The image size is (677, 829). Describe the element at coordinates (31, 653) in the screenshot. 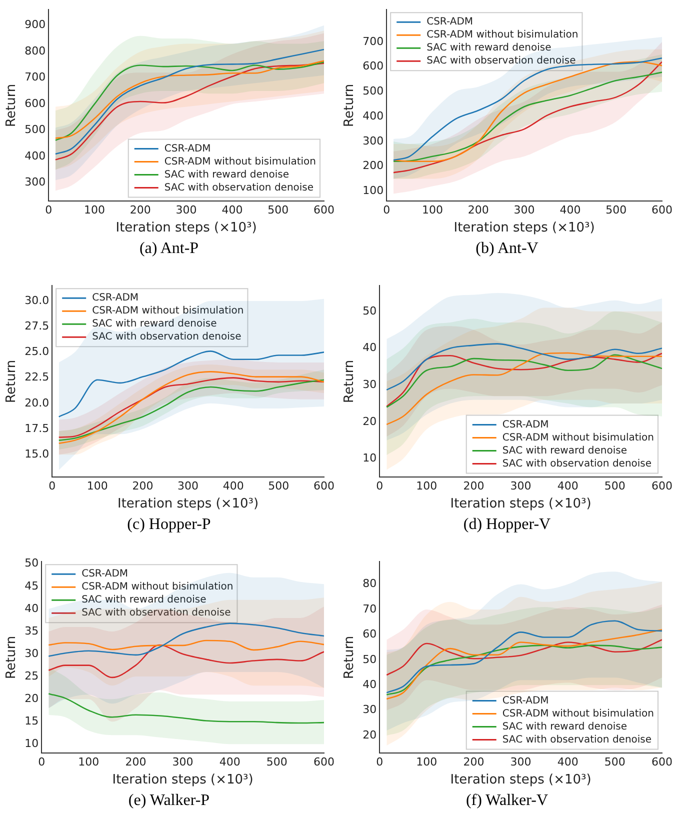

I see `y-tick-label: 30` at that location.